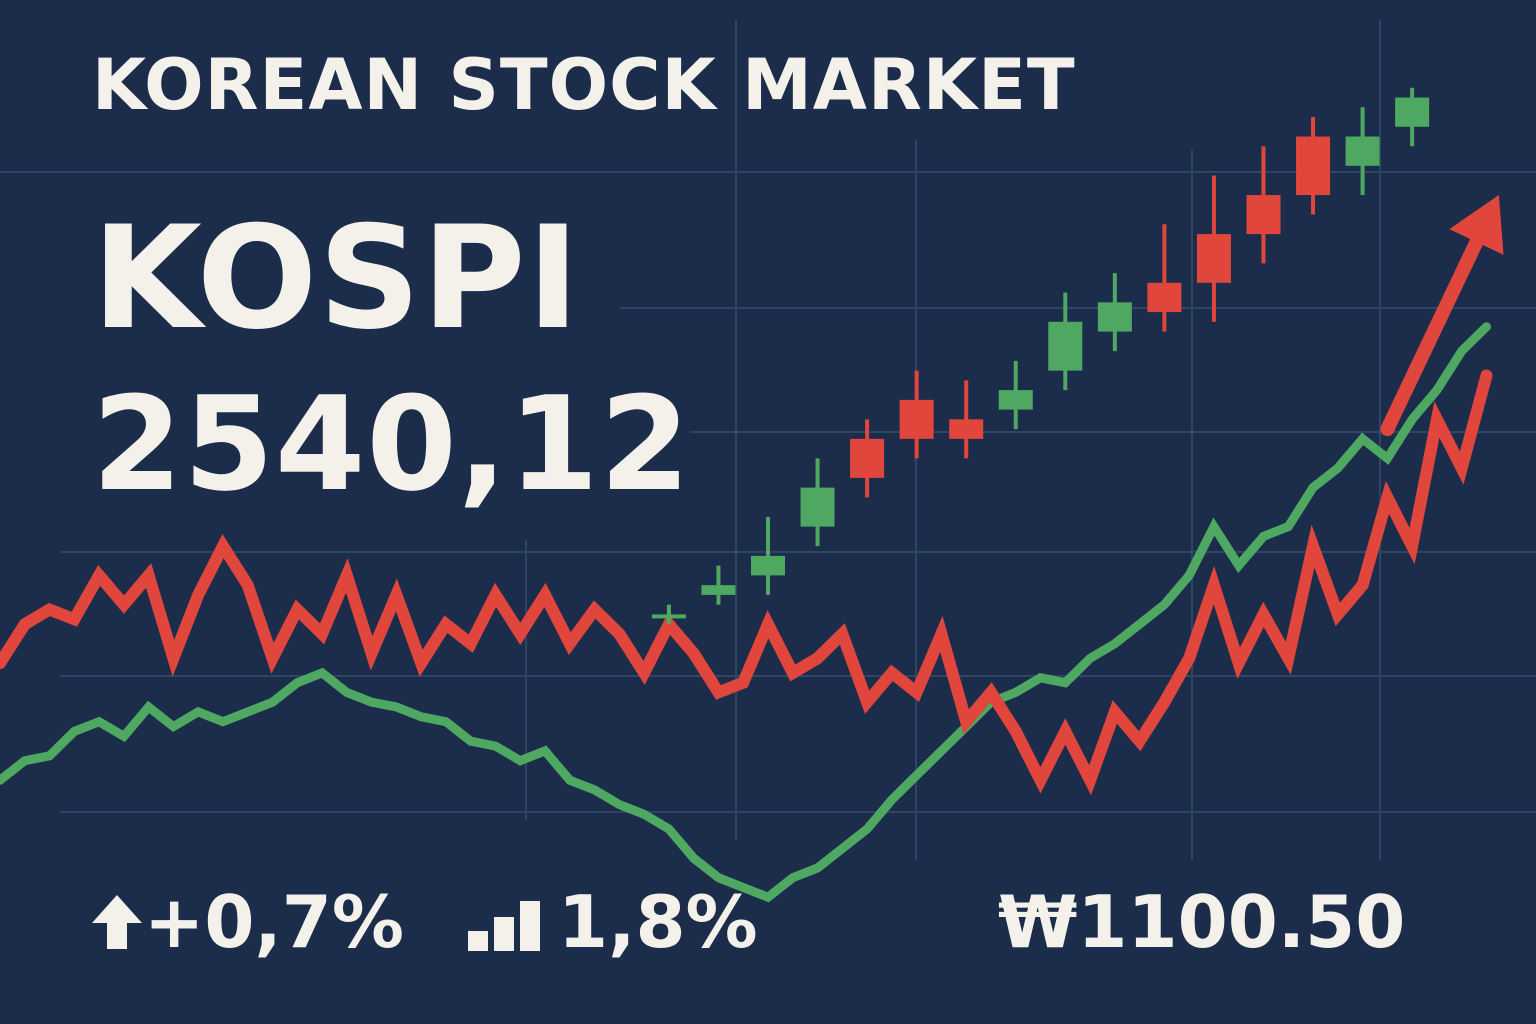 The height and width of the screenshot is (1024, 1536). I want to click on index-value: 2540,12, so click(392, 444).